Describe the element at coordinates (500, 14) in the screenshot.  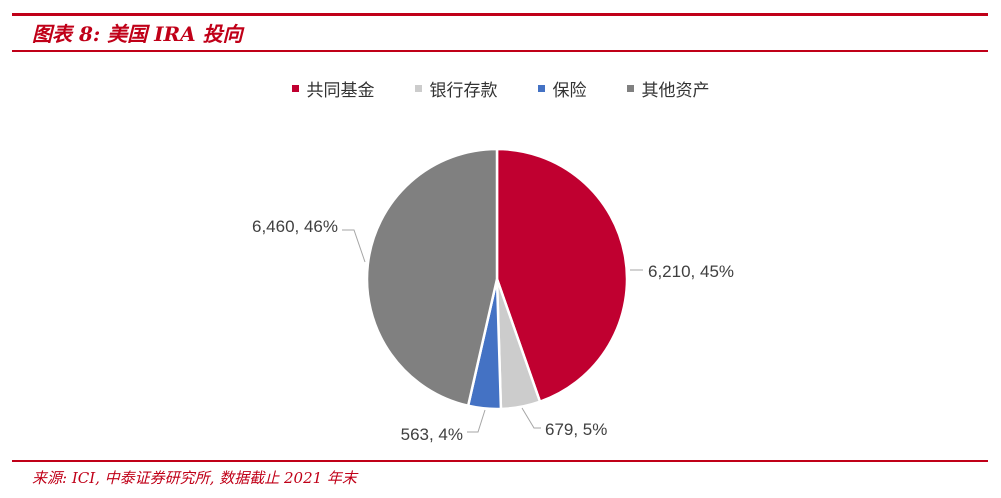
I see `top-rule` at that location.